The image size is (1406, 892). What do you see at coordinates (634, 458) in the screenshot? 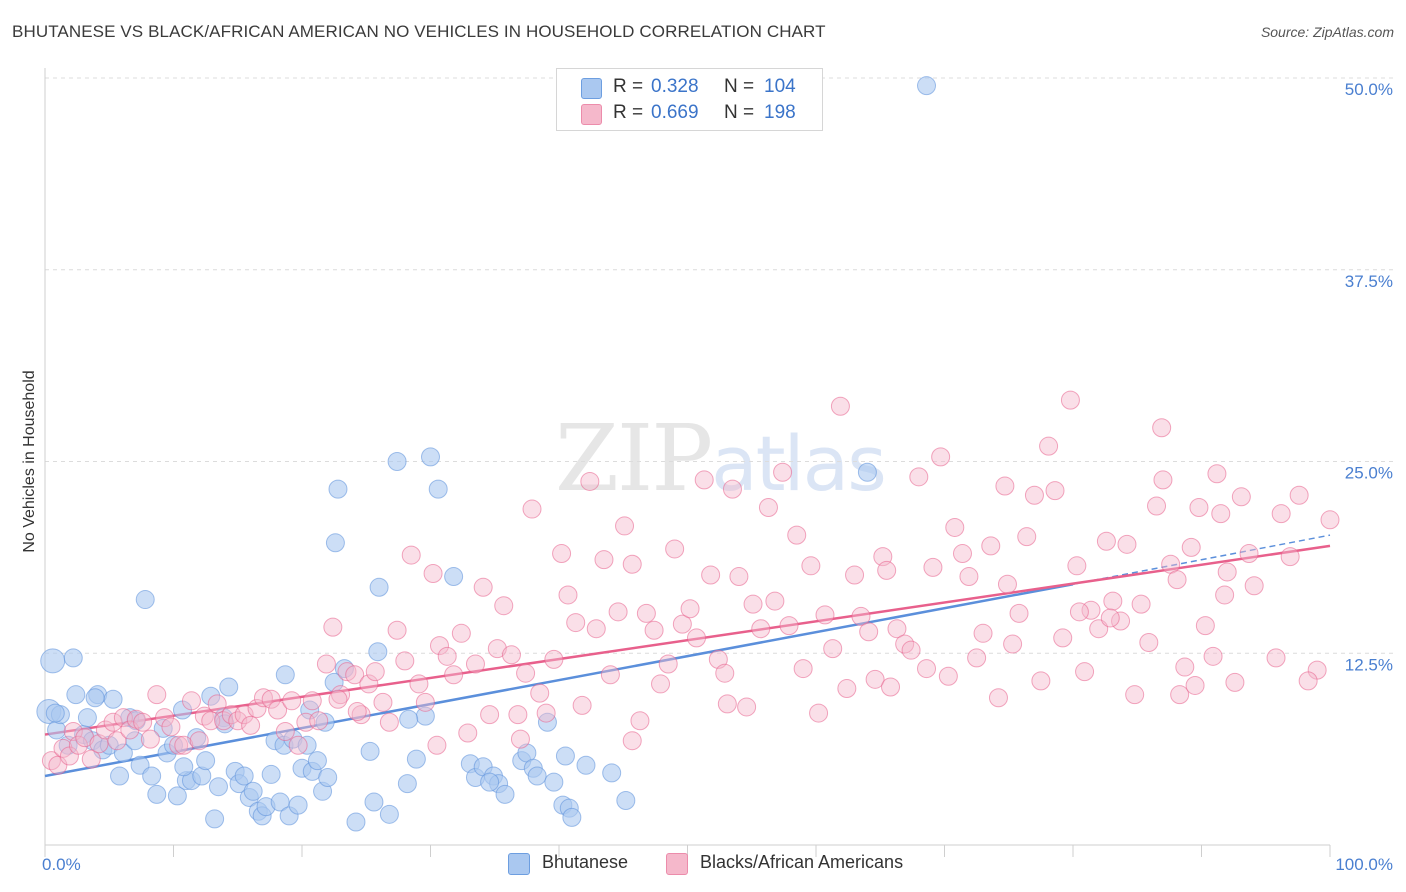
I see `watermark-zip: ZIP` at bounding box center [634, 458].